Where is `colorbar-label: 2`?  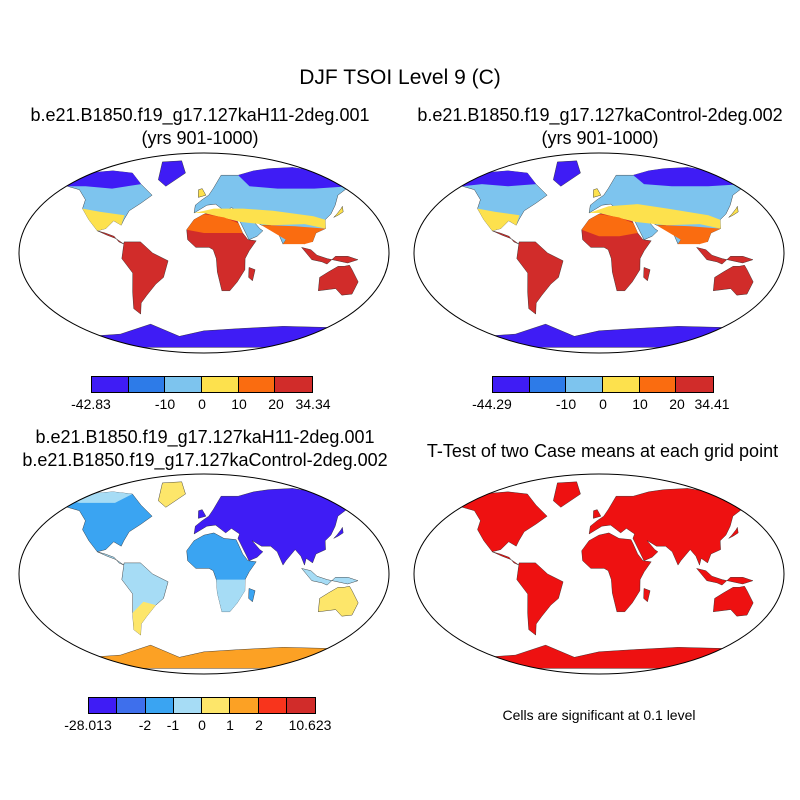
colorbar-label: 2 is located at coordinates (259, 725).